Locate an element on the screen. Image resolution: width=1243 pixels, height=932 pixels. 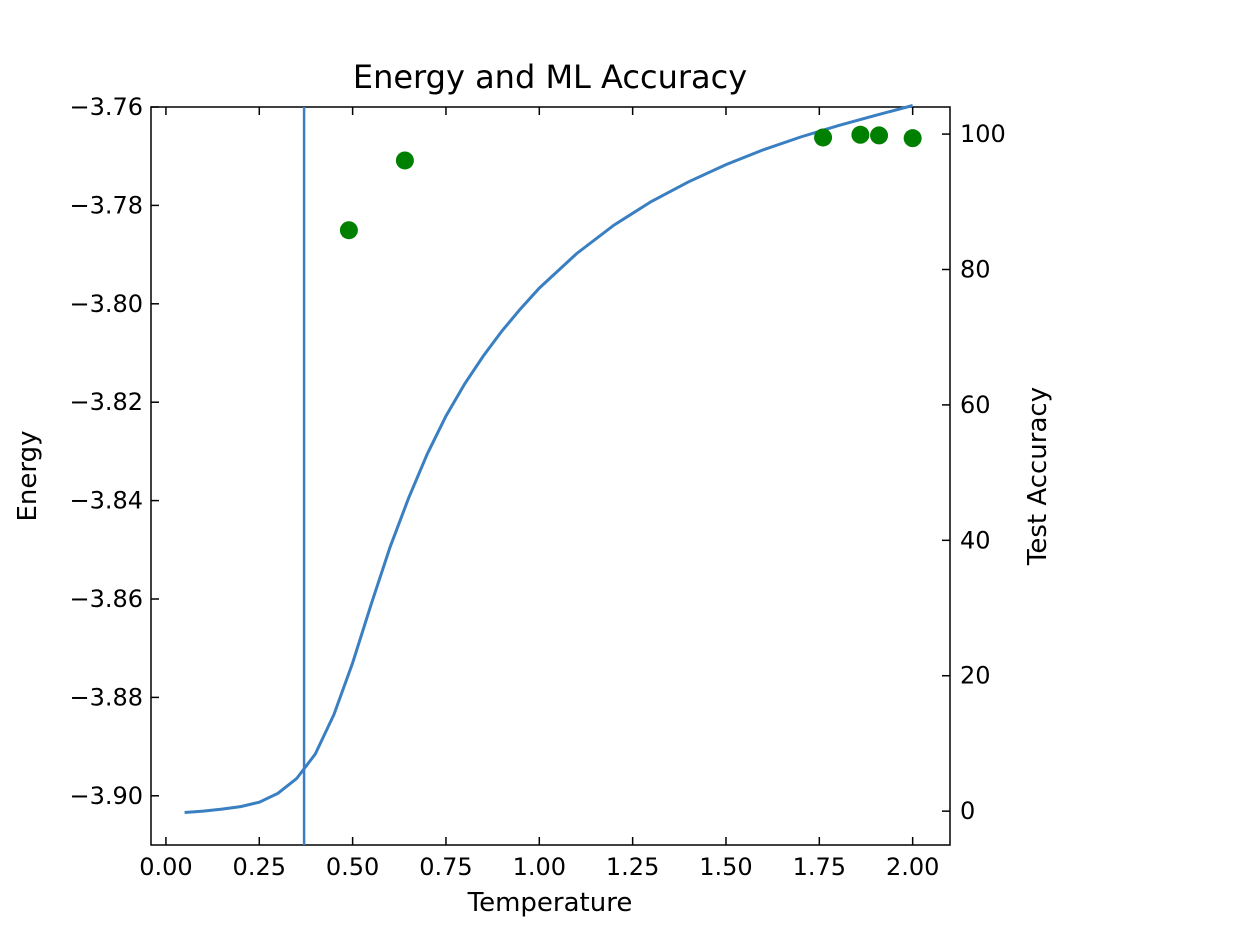
y-tick-label: −3.80 is located at coordinates (106, 304).